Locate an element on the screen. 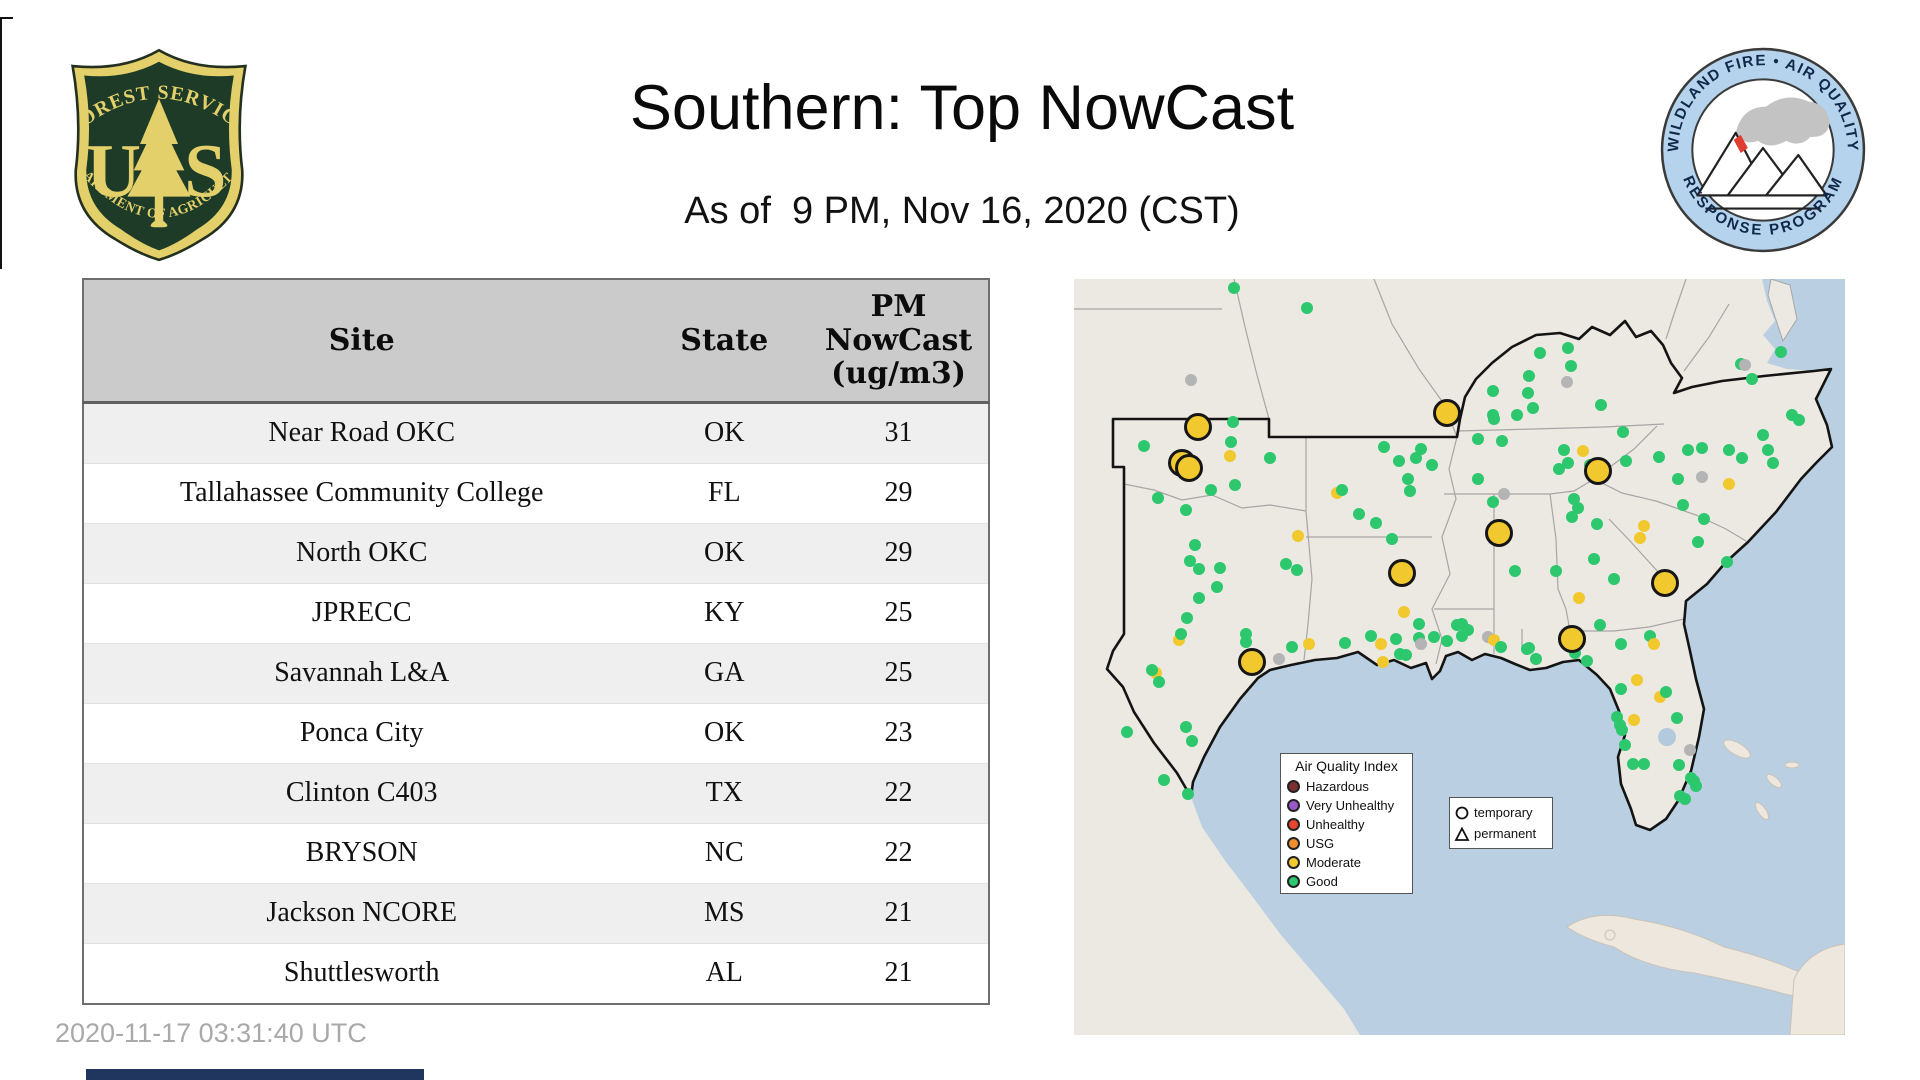  cell-state: NC is located at coordinates (724, 853).